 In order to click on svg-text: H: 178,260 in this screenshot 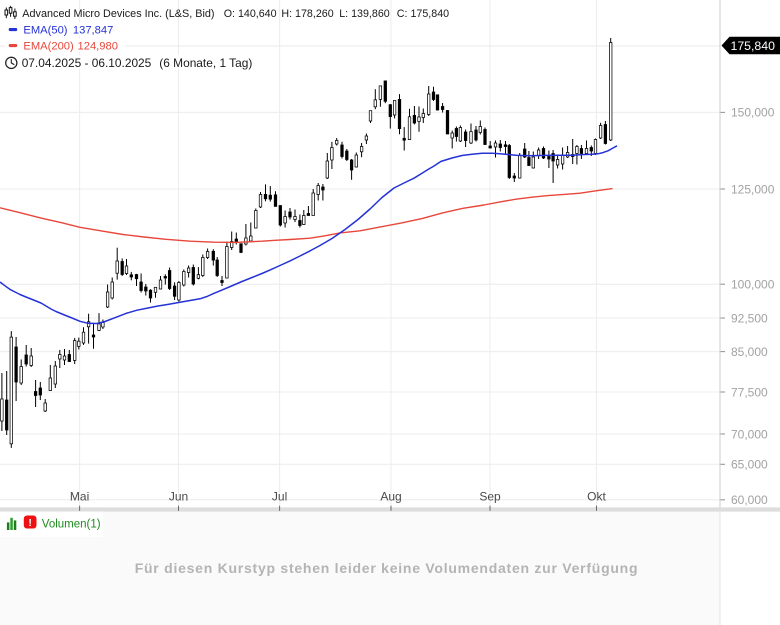, I will do `click(307, 14)`.